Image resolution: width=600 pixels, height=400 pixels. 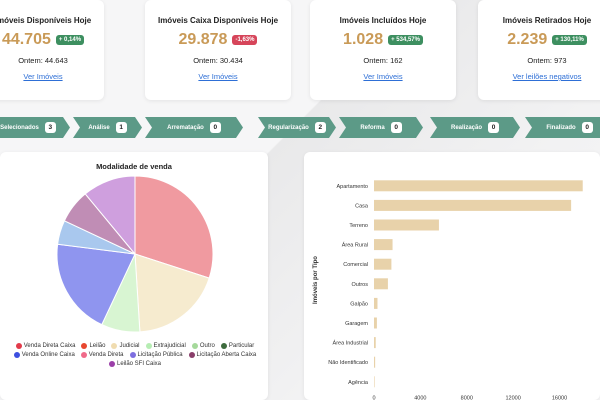 I want to click on kpi-yesterday: Ontem: 973, so click(x=547, y=60).